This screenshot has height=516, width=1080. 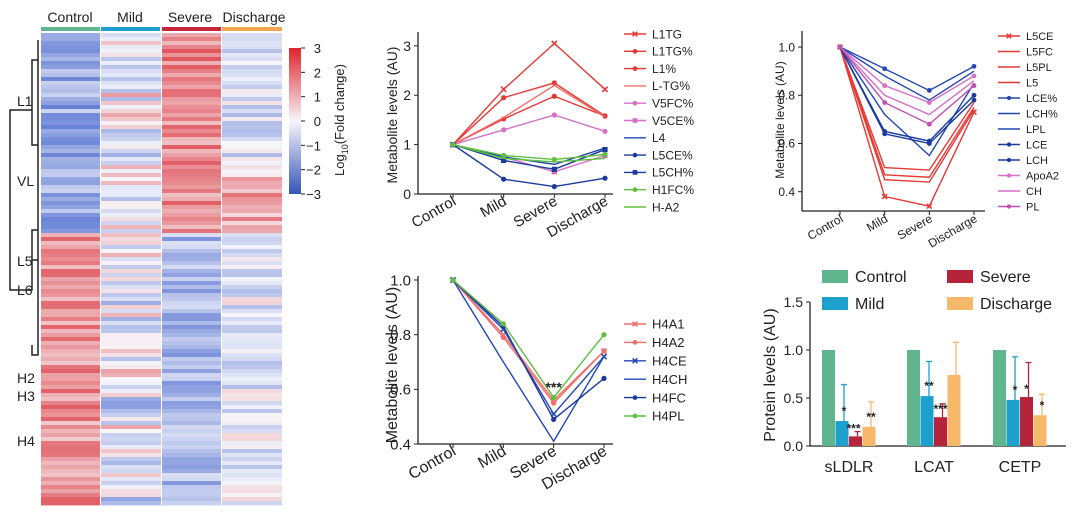 What do you see at coordinates (1028, 176) in the screenshot?
I see `legend-item: ApoA2` at bounding box center [1028, 176].